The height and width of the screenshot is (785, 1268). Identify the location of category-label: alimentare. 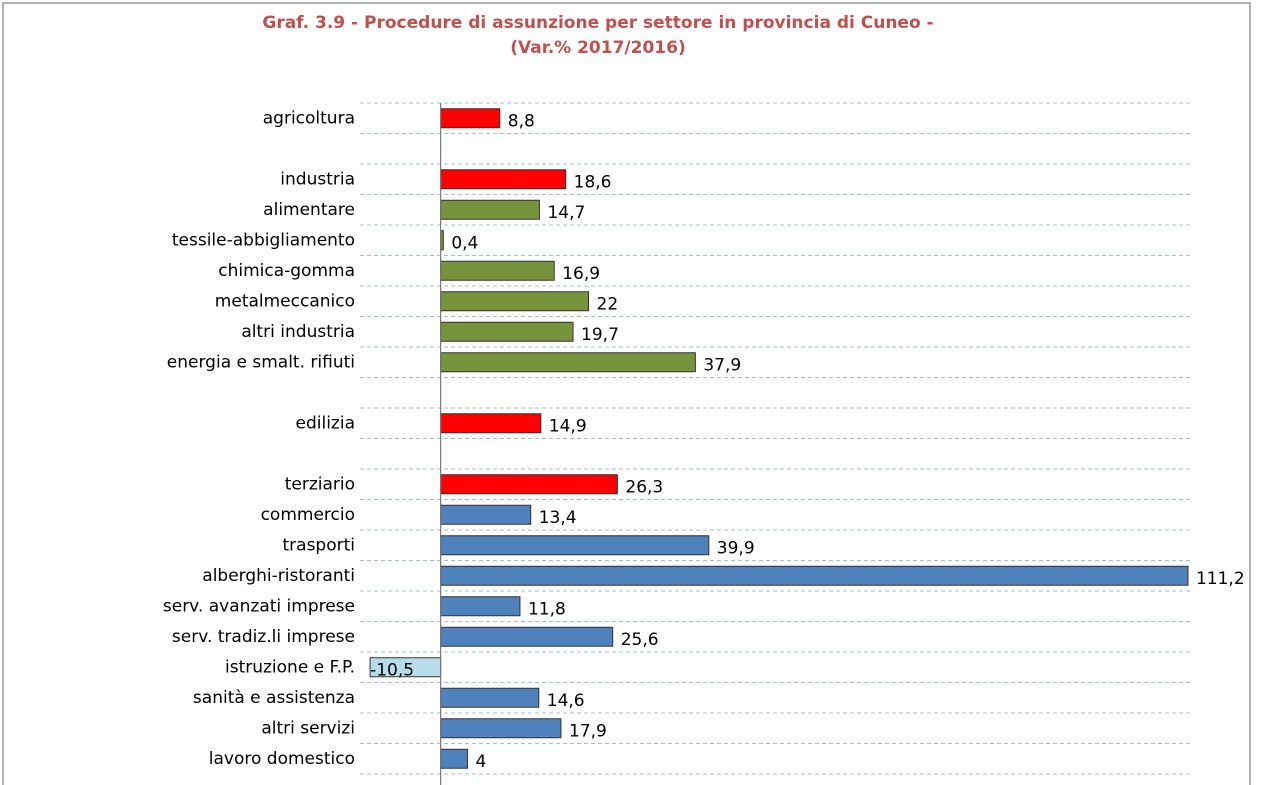
(309, 210).